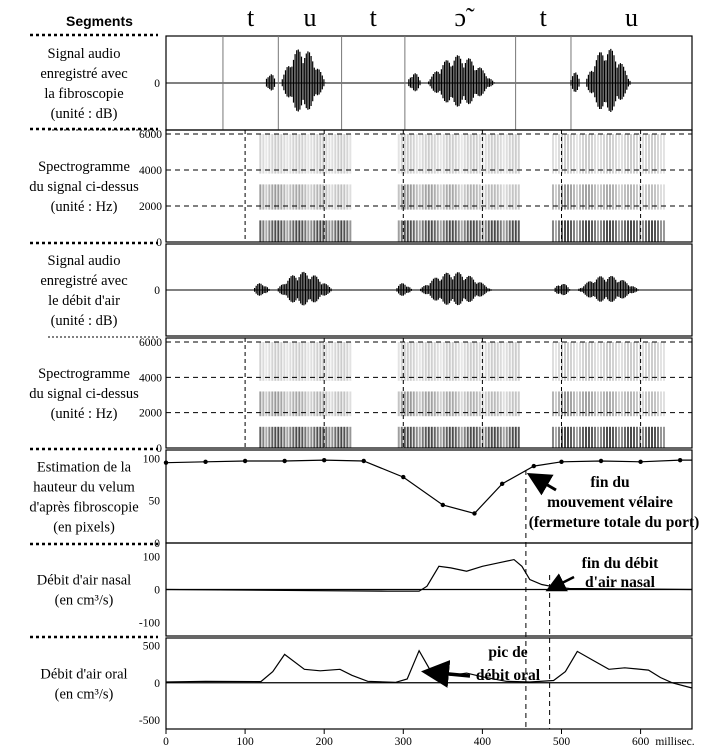 This screenshot has height=750, width=726. What do you see at coordinates (641, 742) in the screenshot?
I see `x-tick-label: 600` at bounding box center [641, 742].